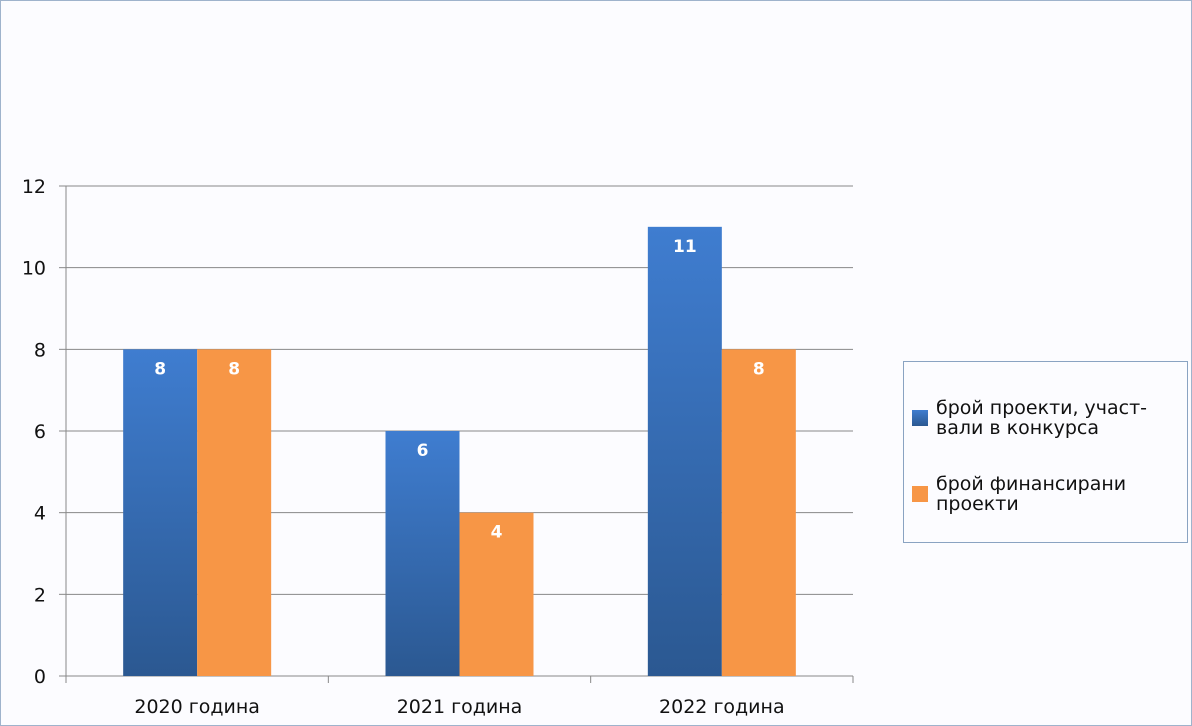  Describe the element at coordinates (497, 533) in the screenshot. I see `data-label-series-2-2: 4` at that location.